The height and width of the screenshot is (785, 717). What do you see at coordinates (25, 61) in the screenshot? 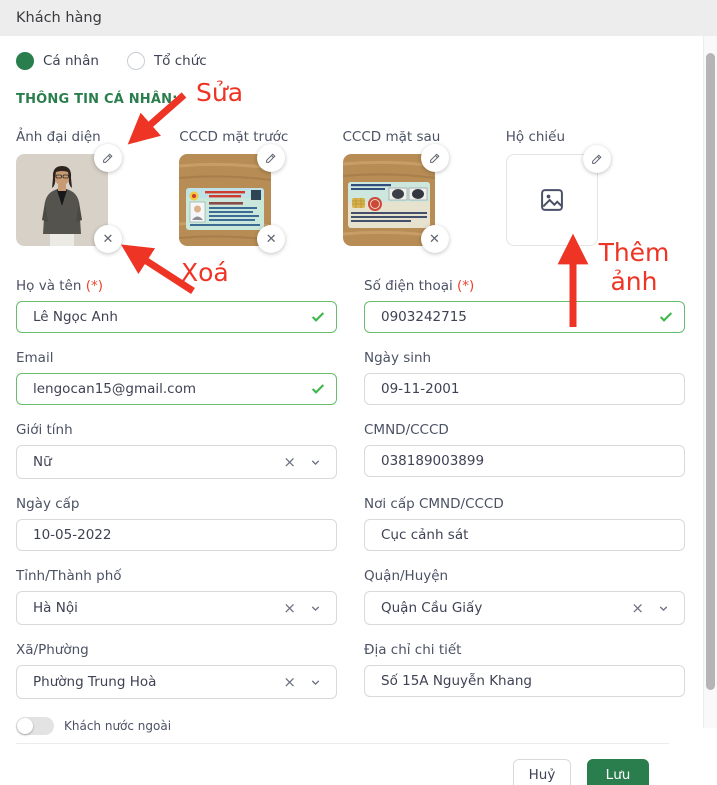
I see `radio-selected-icon` at bounding box center [25, 61].